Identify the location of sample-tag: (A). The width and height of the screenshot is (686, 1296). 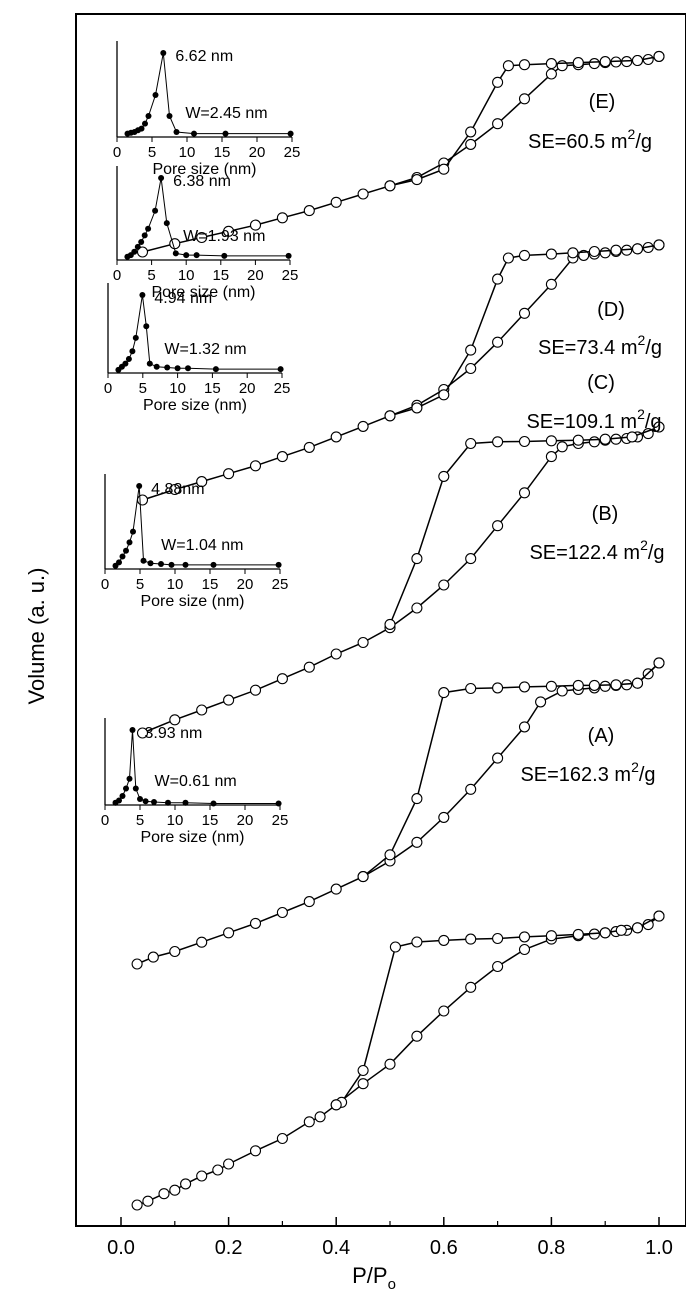
(601, 736).